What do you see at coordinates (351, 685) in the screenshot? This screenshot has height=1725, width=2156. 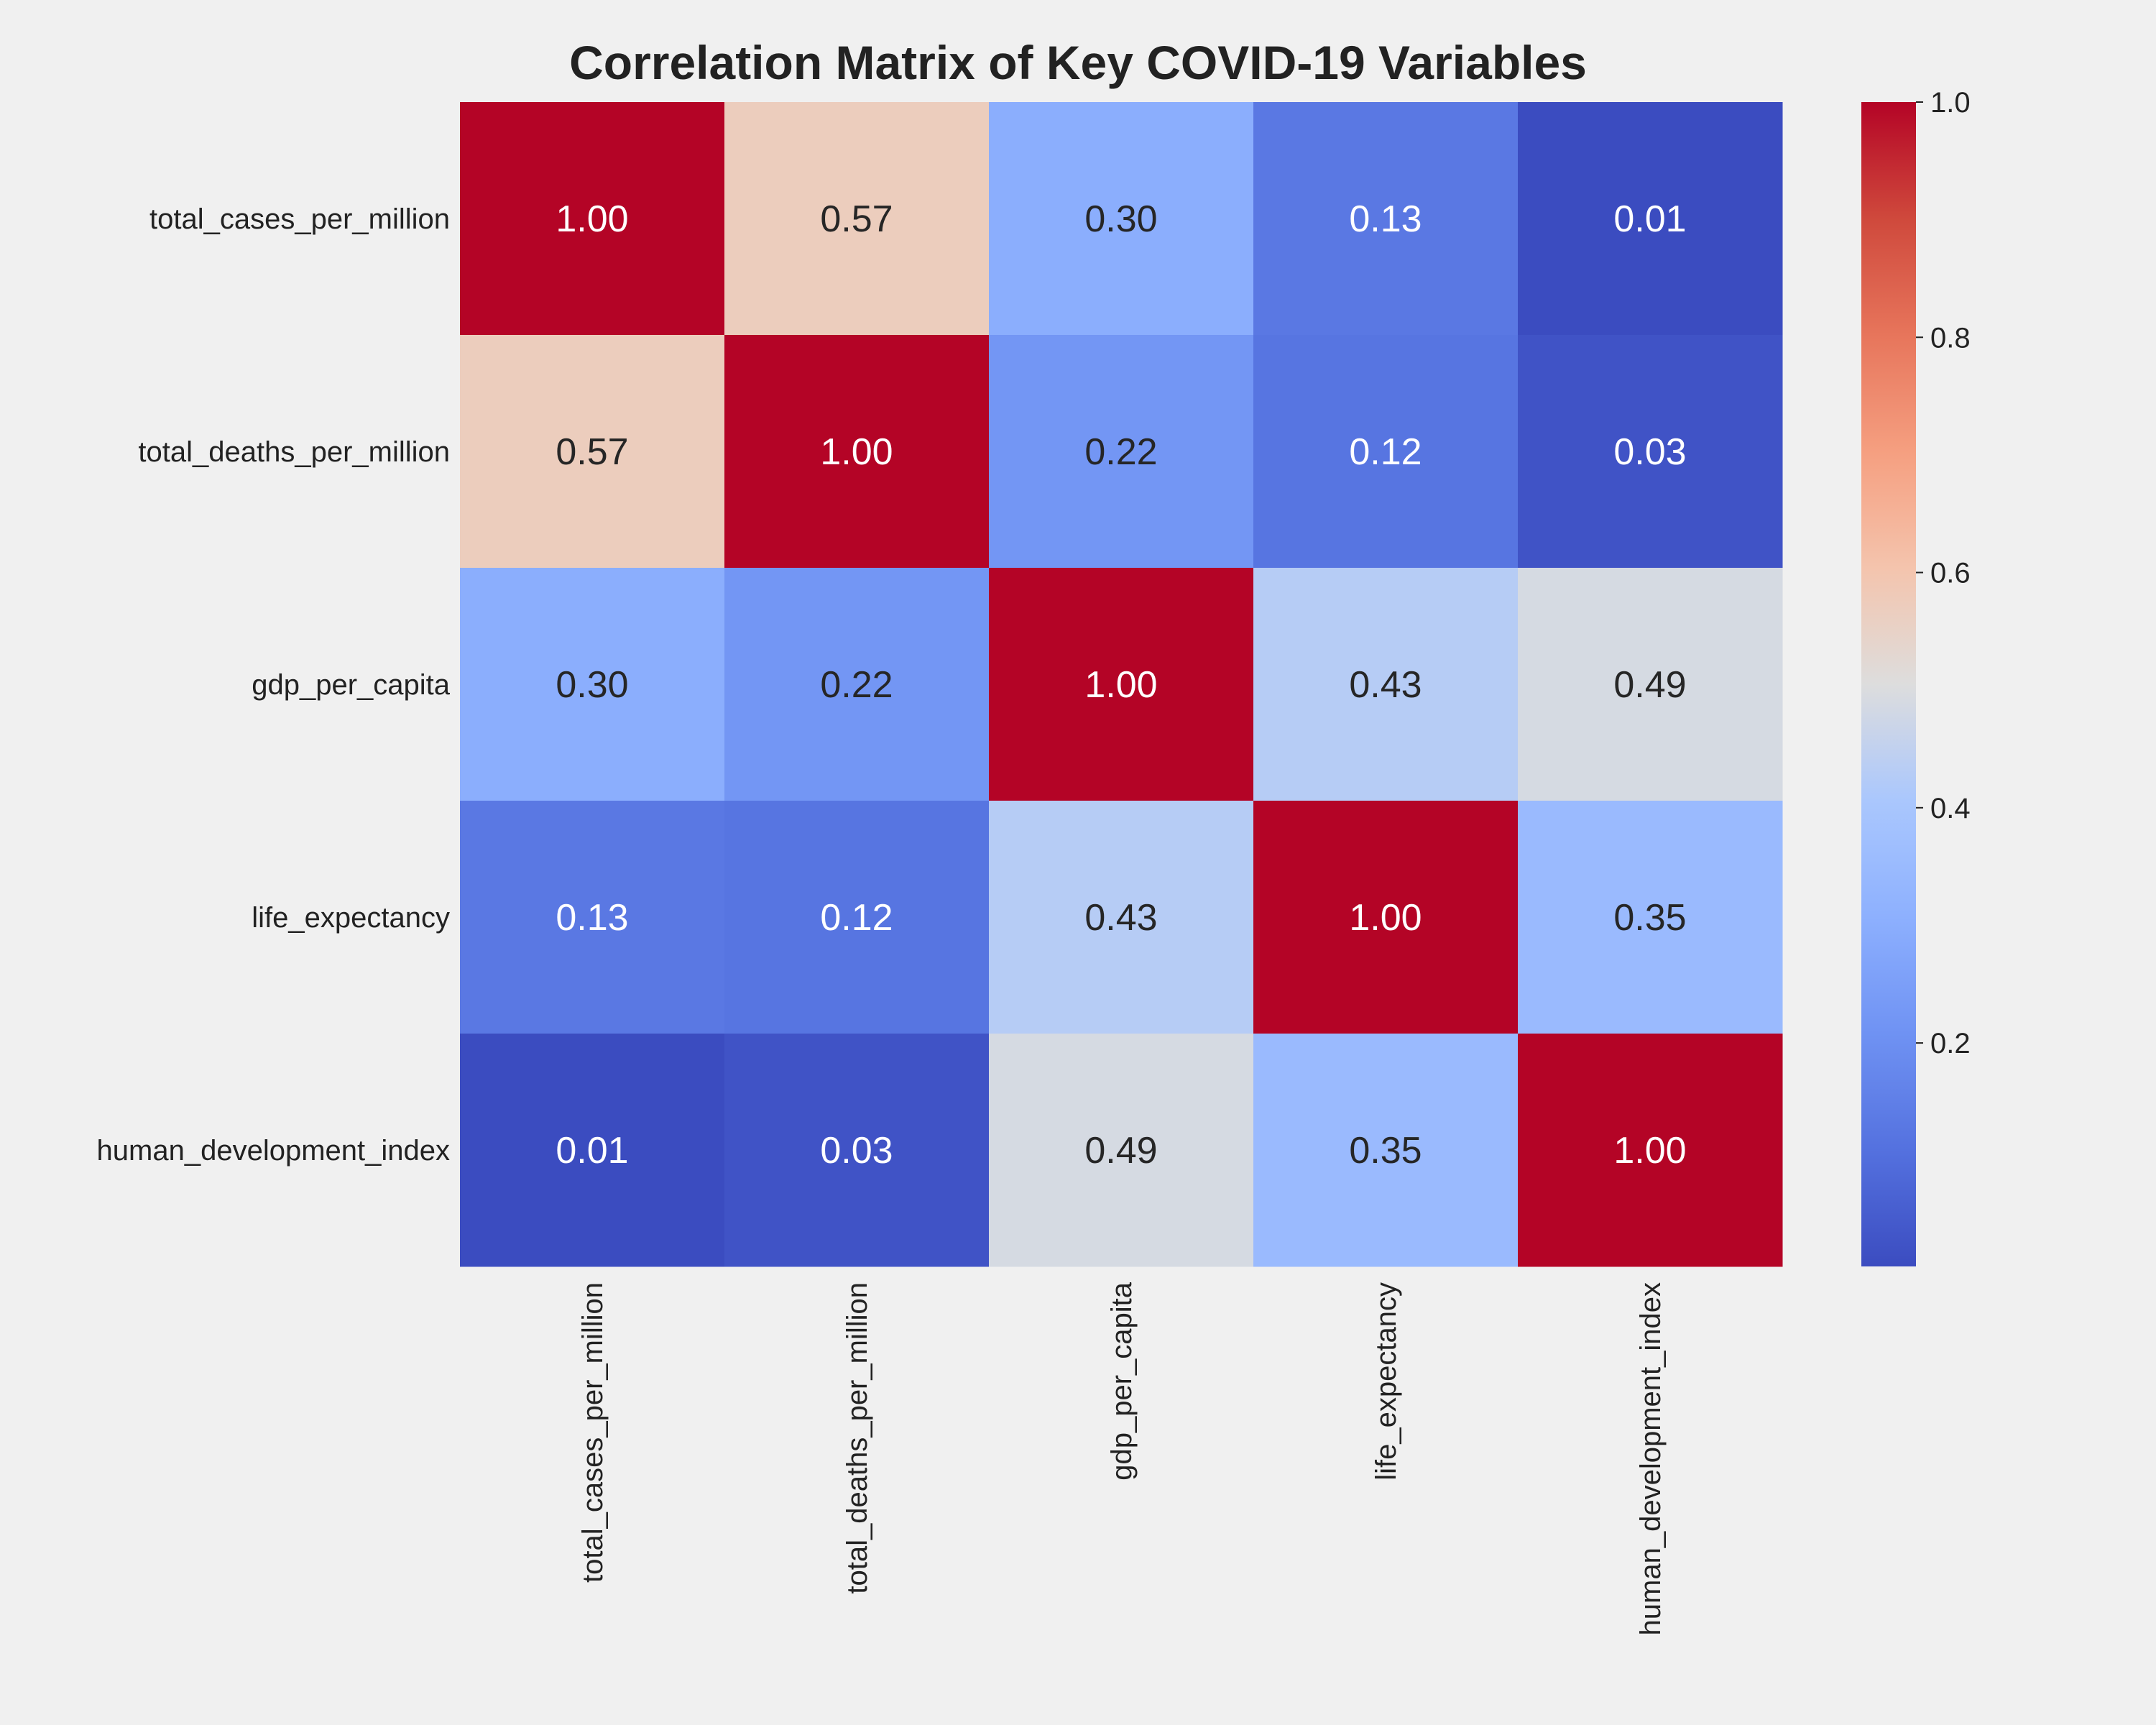 I see `row-tick-label: gdp_per_capita` at bounding box center [351, 685].